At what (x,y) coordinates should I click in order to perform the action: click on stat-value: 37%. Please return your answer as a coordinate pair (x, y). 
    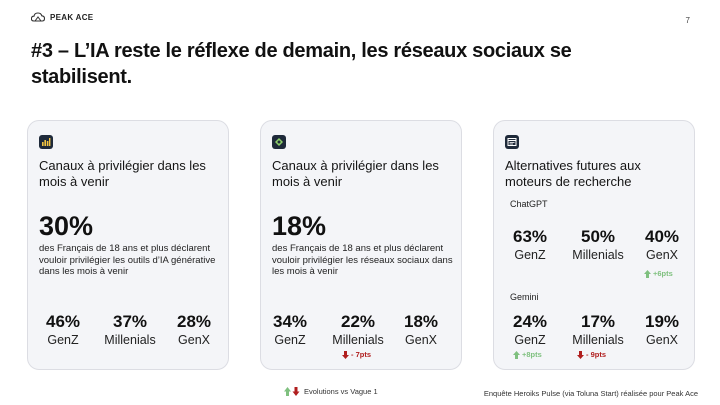
    Looking at the image, I should click on (130, 321).